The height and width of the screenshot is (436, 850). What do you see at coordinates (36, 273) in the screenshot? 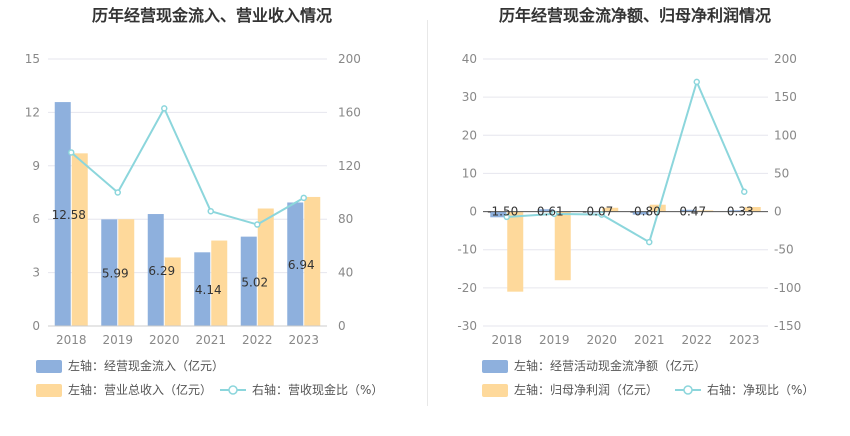
I see `y-left-tick-label: 3` at bounding box center [36, 273].